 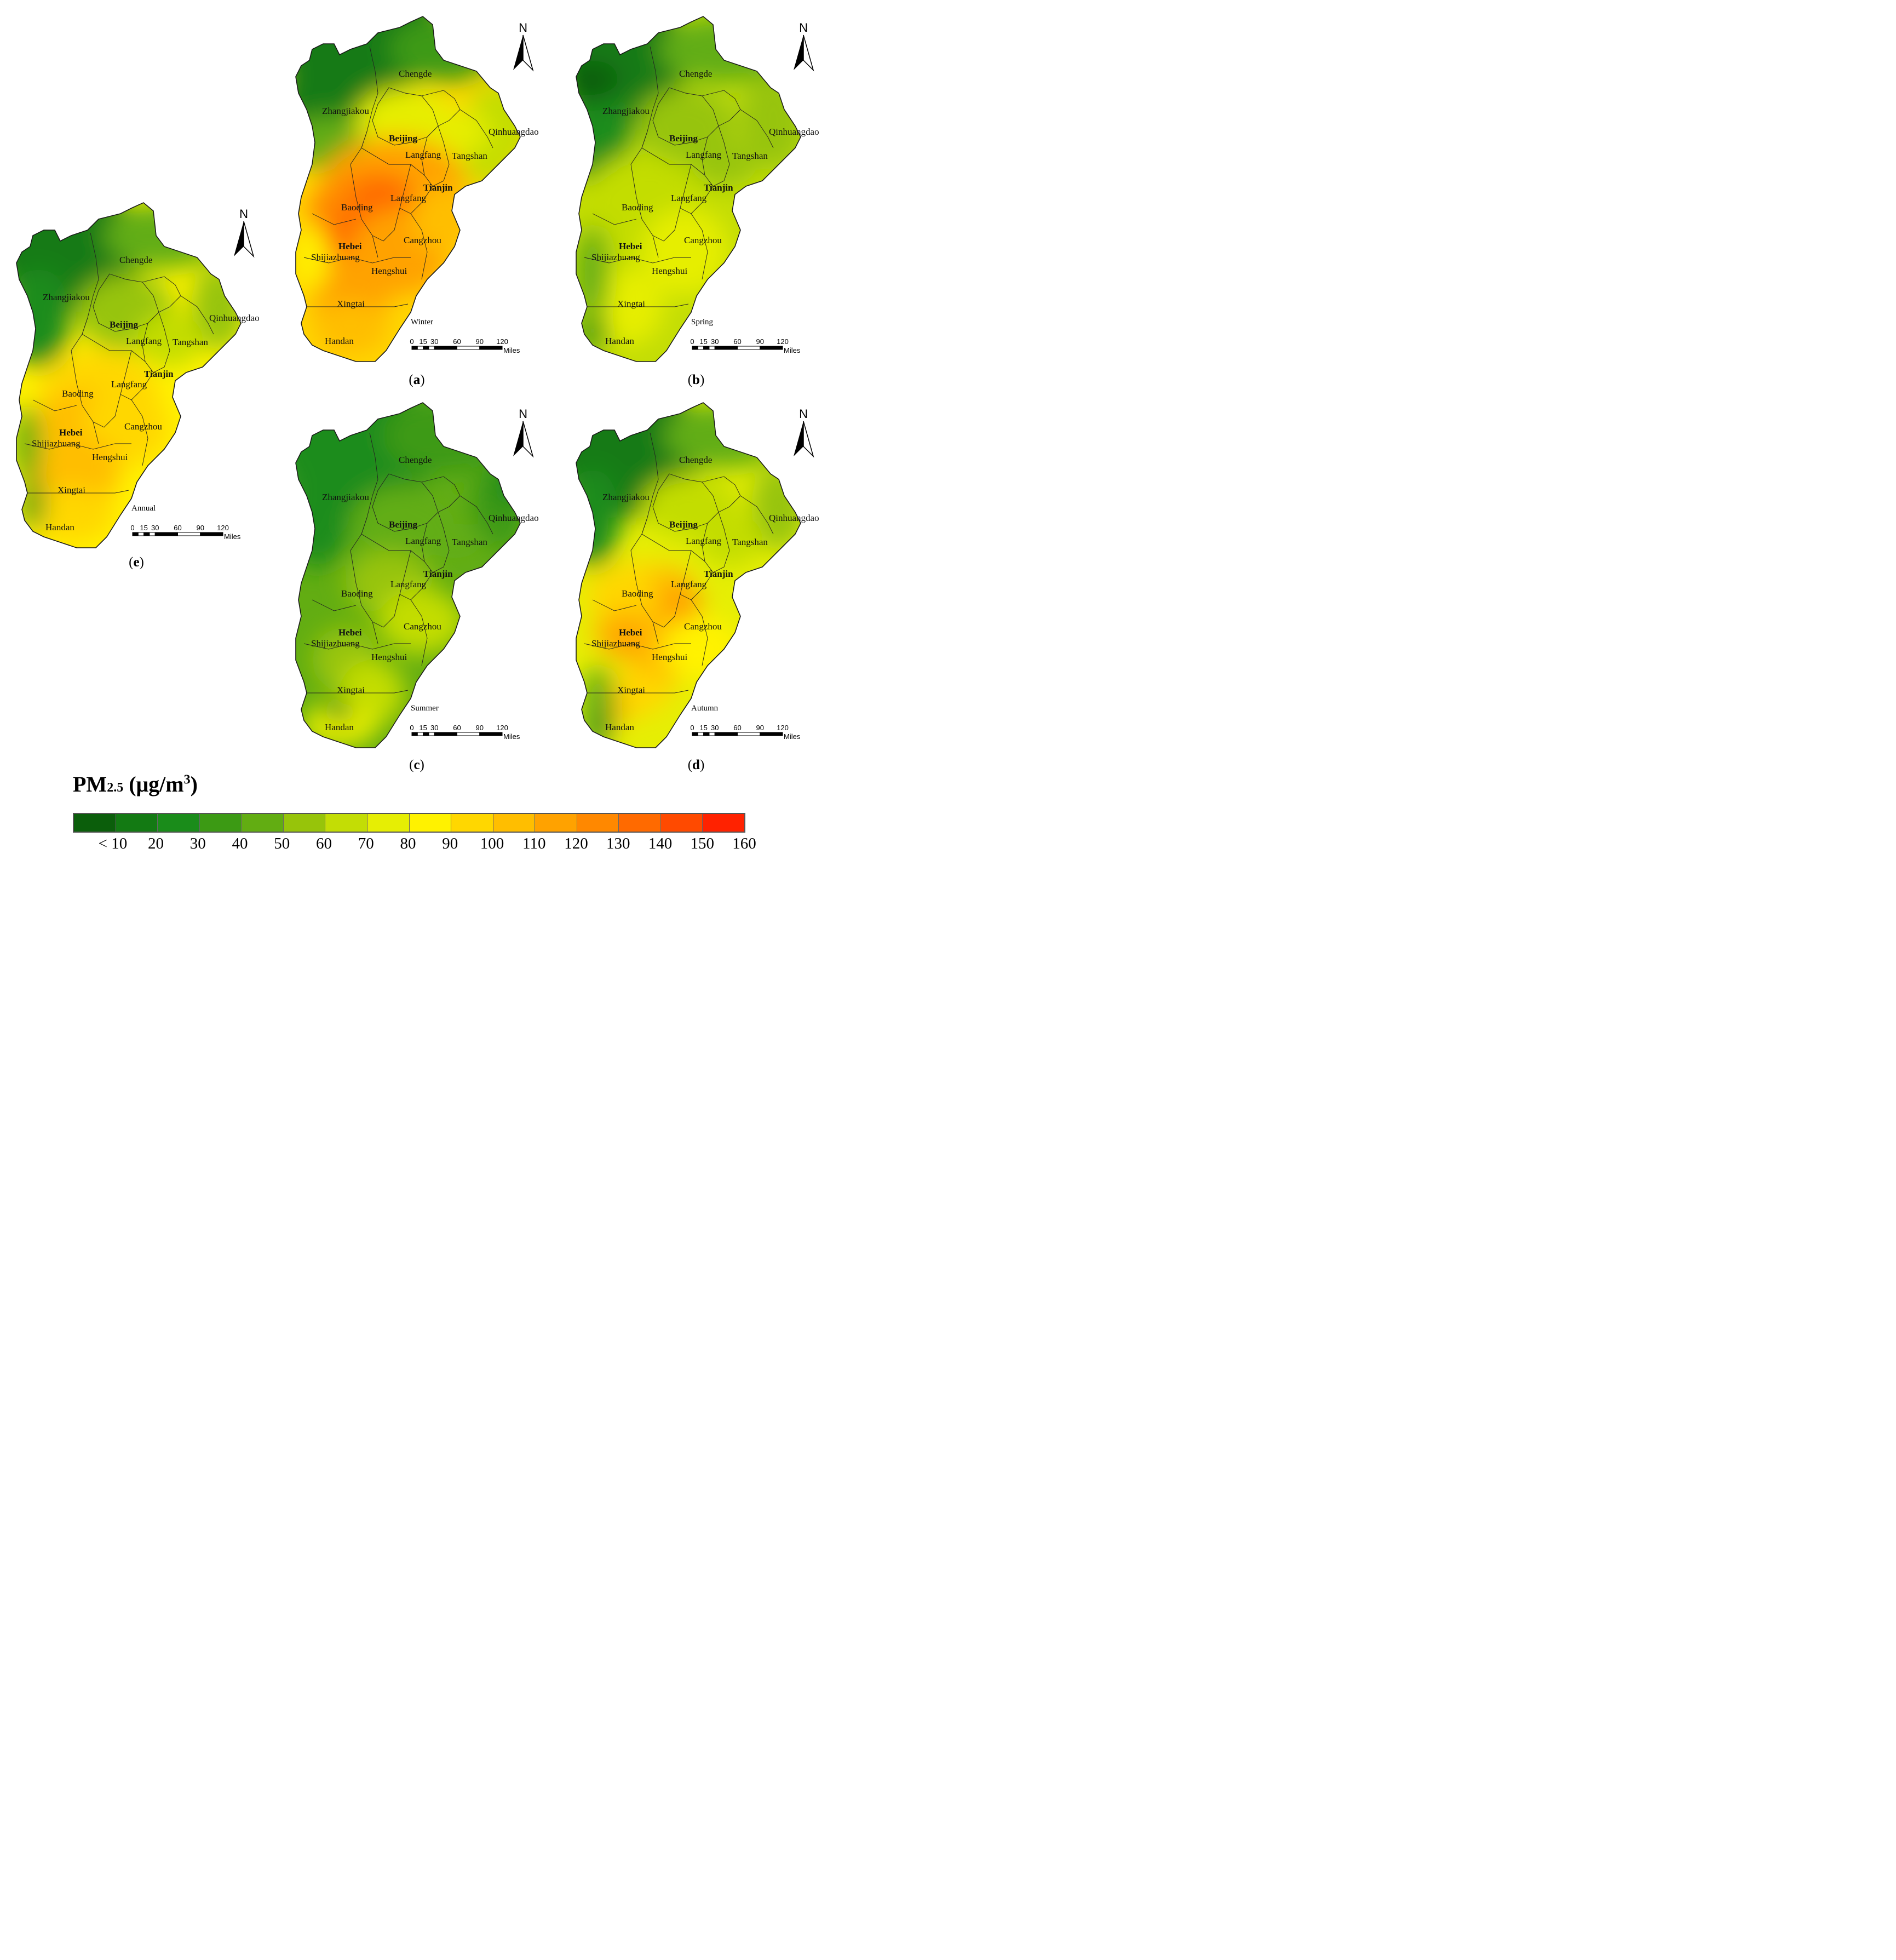 I want to click on region-label-langfang_s: Langfang, so click(x=129, y=384).